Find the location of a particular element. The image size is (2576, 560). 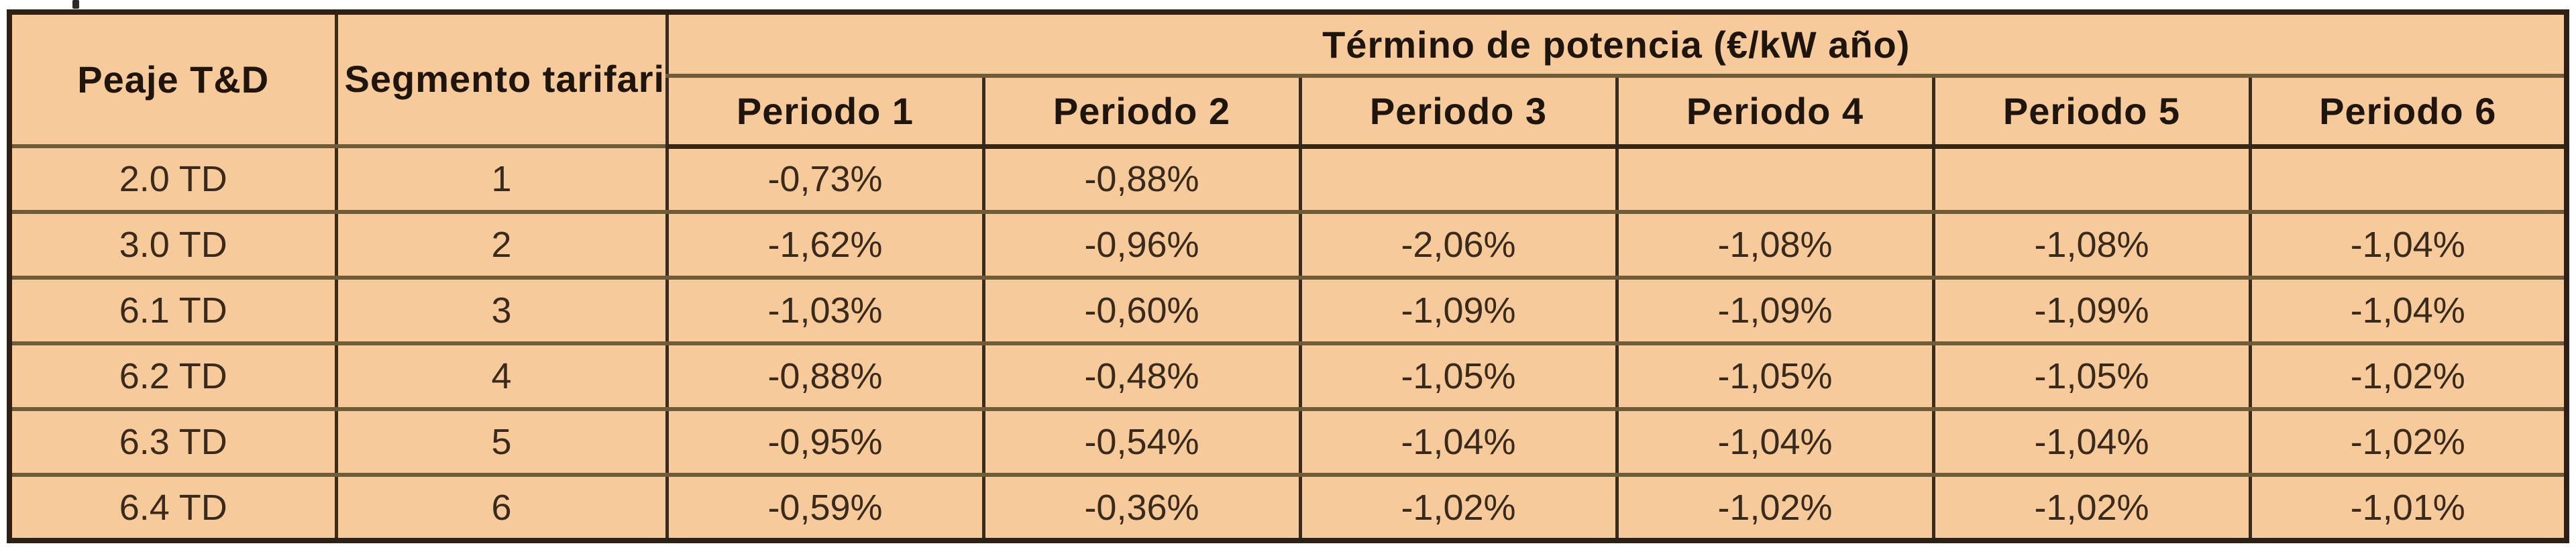

cell-periodo-4: -1,05% is located at coordinates (1775, 376).